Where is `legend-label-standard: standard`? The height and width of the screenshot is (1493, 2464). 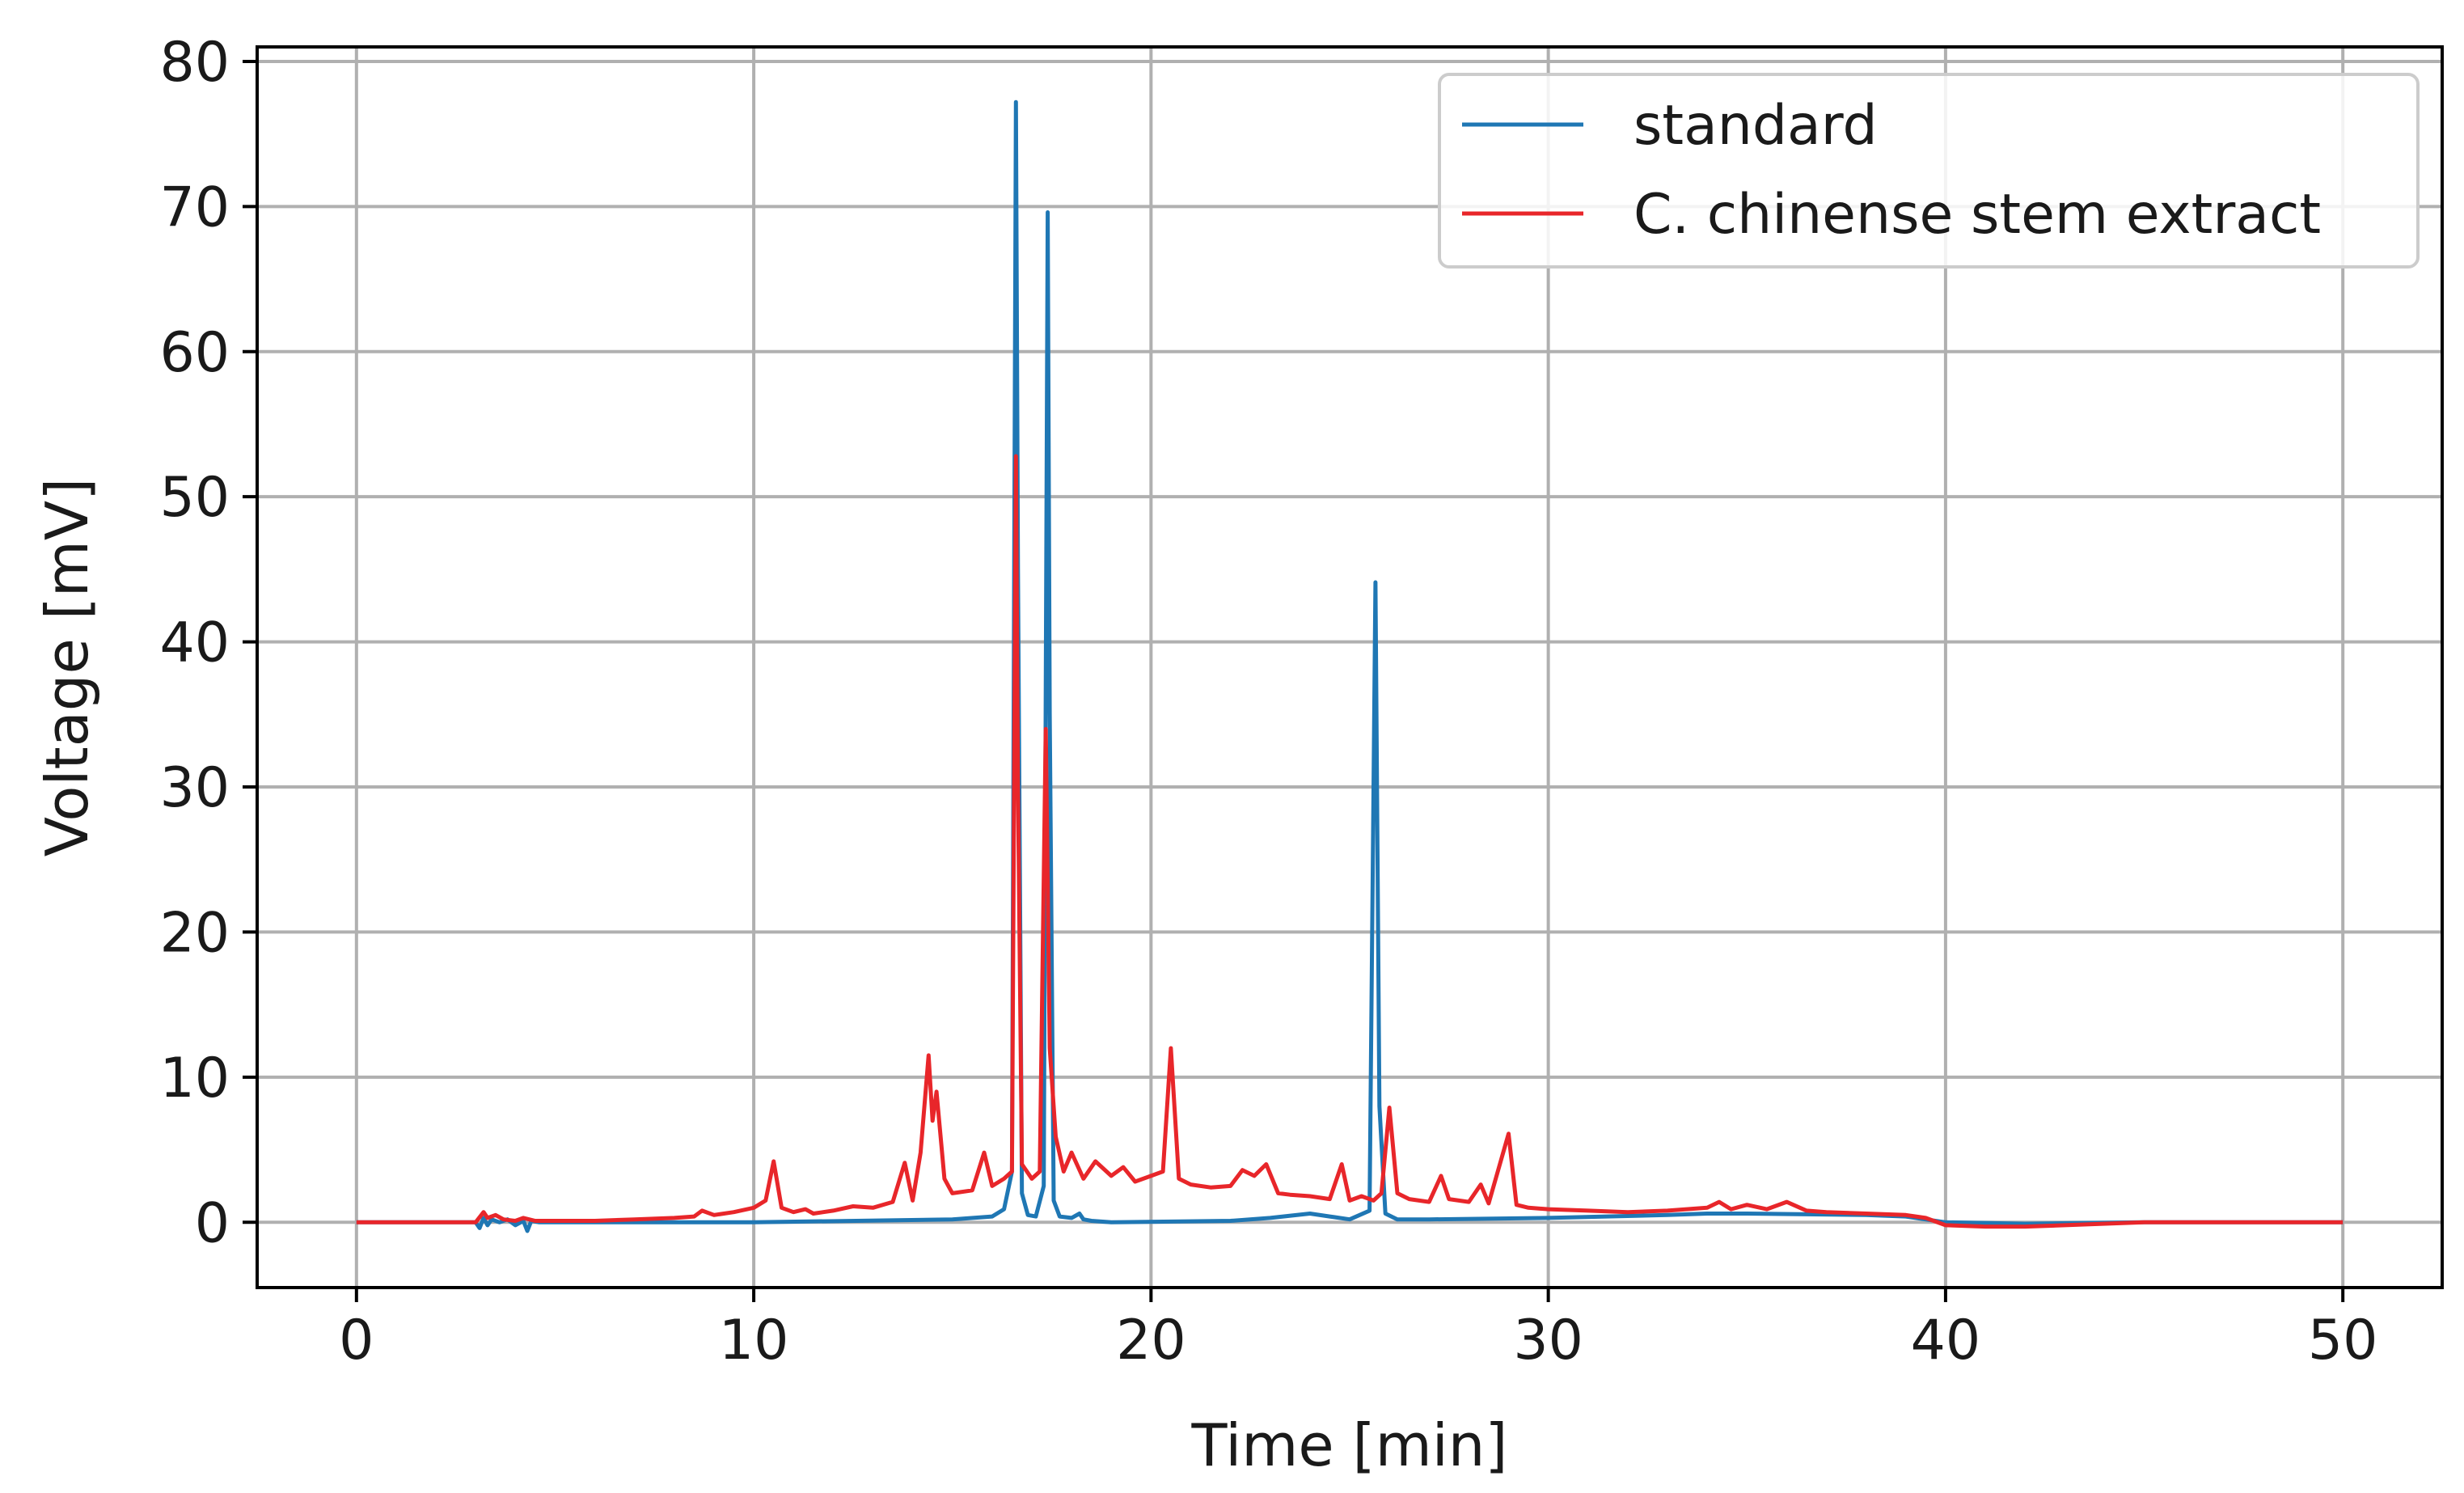 legend-label-standard: standard is located at coordinates (1756, 126).